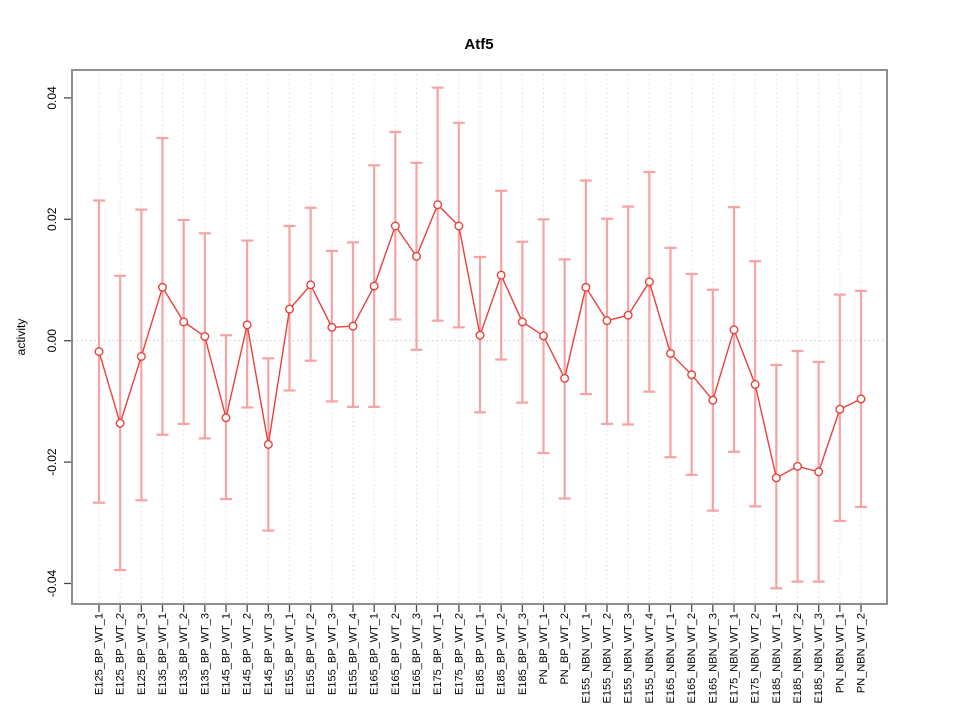 This screenshot has width=960, height=720. What do you see at coordinates (121, 654) in the screenshot?
I see `x-tick-label: E125_BP_WT_2` at bounding box center [121, 654].